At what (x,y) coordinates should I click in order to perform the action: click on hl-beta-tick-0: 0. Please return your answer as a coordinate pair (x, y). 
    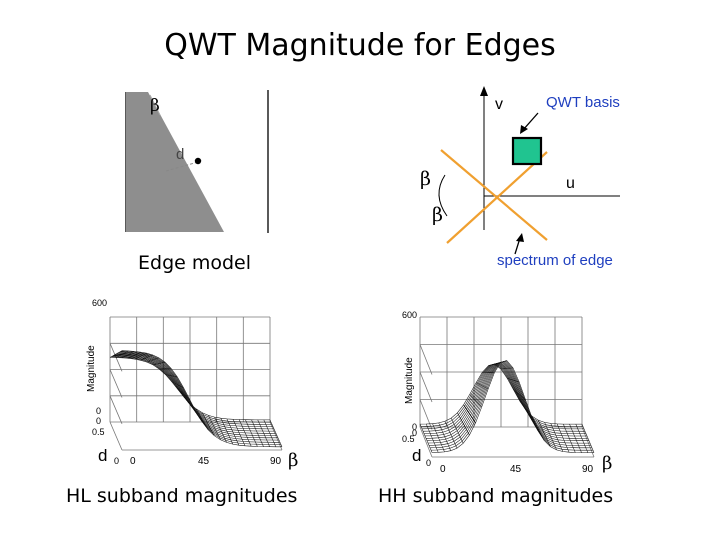
    Looking at the image, I should click on (133, 461).